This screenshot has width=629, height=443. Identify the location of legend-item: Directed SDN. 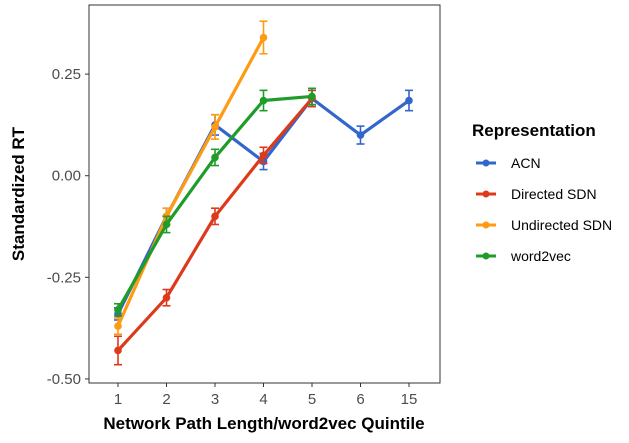
(536, 194).